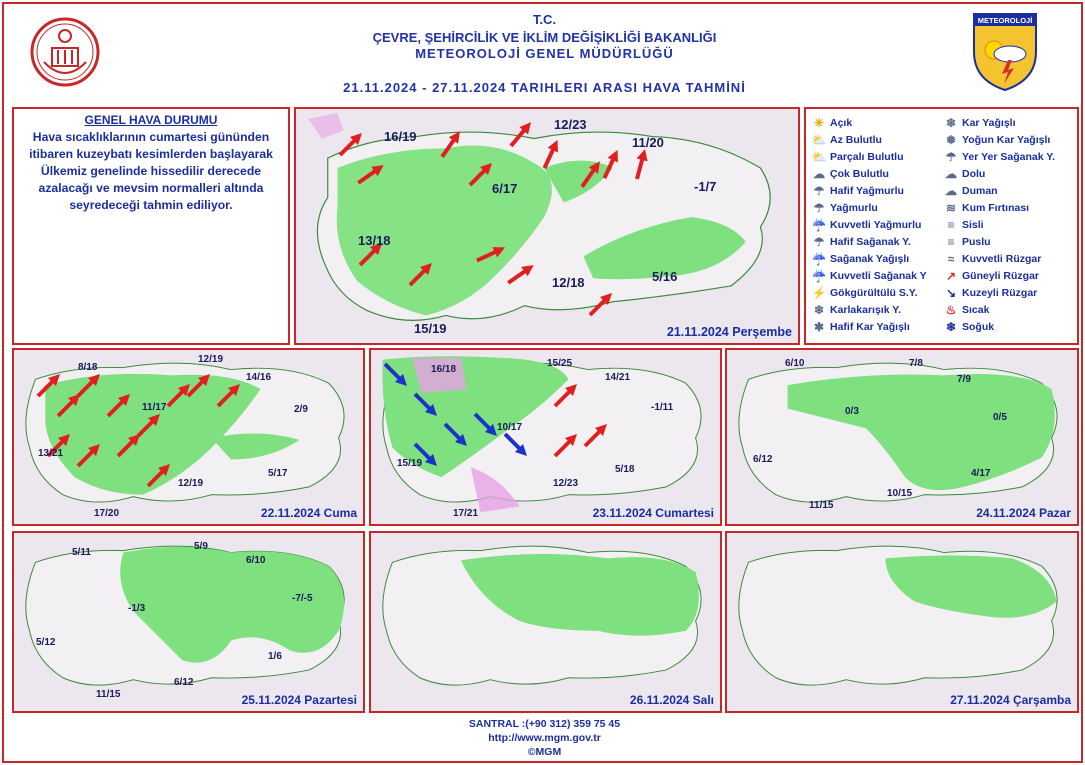 This screenshot has height=765, width=1085. What do you see at coordinates (951, 327) in the screenshot?
I see `cold-icon: ❄` at bounding box center [951, 327].